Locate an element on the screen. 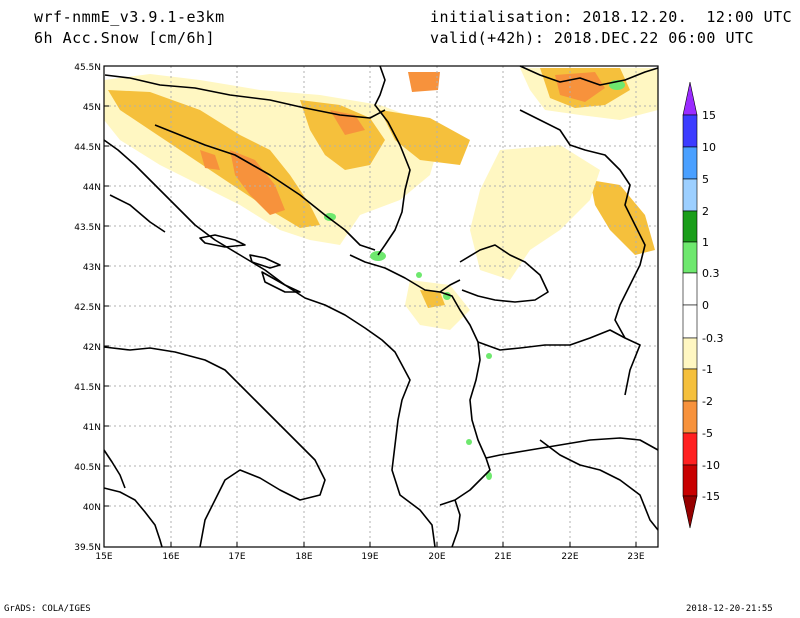  init-time: initialisation: 2018.12.20. 12:00 UTC is located at coordinates (611, 17).